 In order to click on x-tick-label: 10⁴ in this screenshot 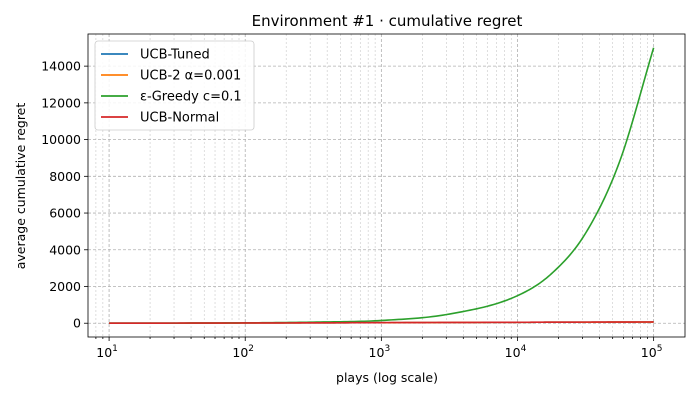, I will do `click(516, 352)`.